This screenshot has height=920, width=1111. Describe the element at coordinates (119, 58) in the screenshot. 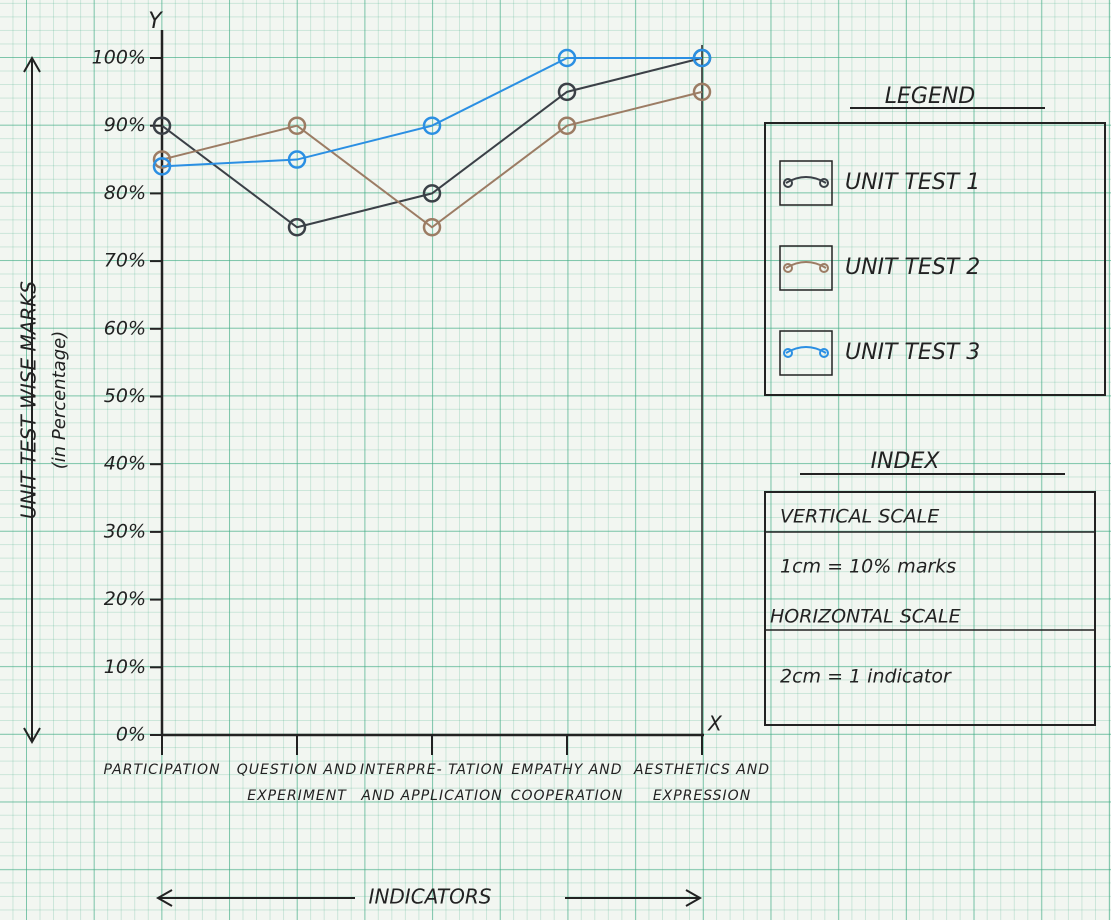

I see `y-tick-label: 100%` at that location.